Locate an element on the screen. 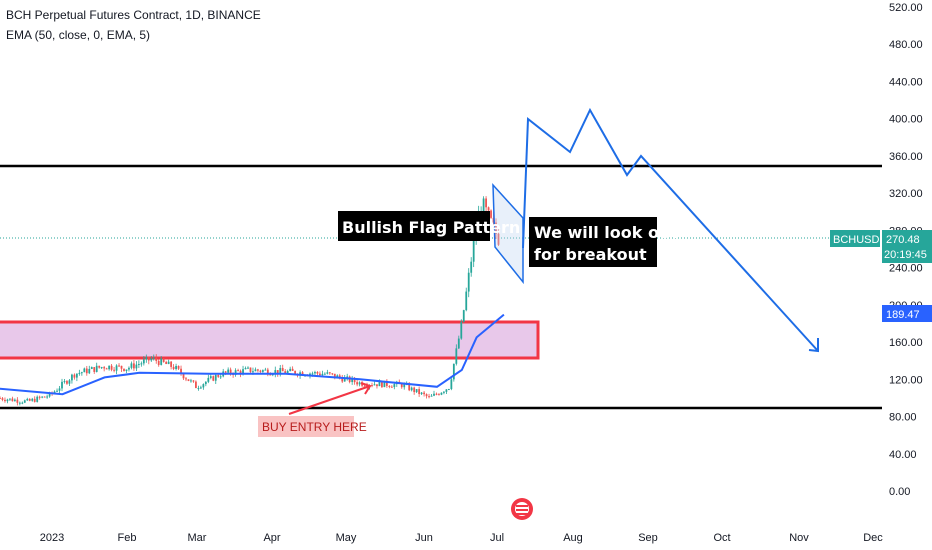 This screenshot has height=550, width=932. price-tick-label: 120.00 is located at coordinates (906, 380).